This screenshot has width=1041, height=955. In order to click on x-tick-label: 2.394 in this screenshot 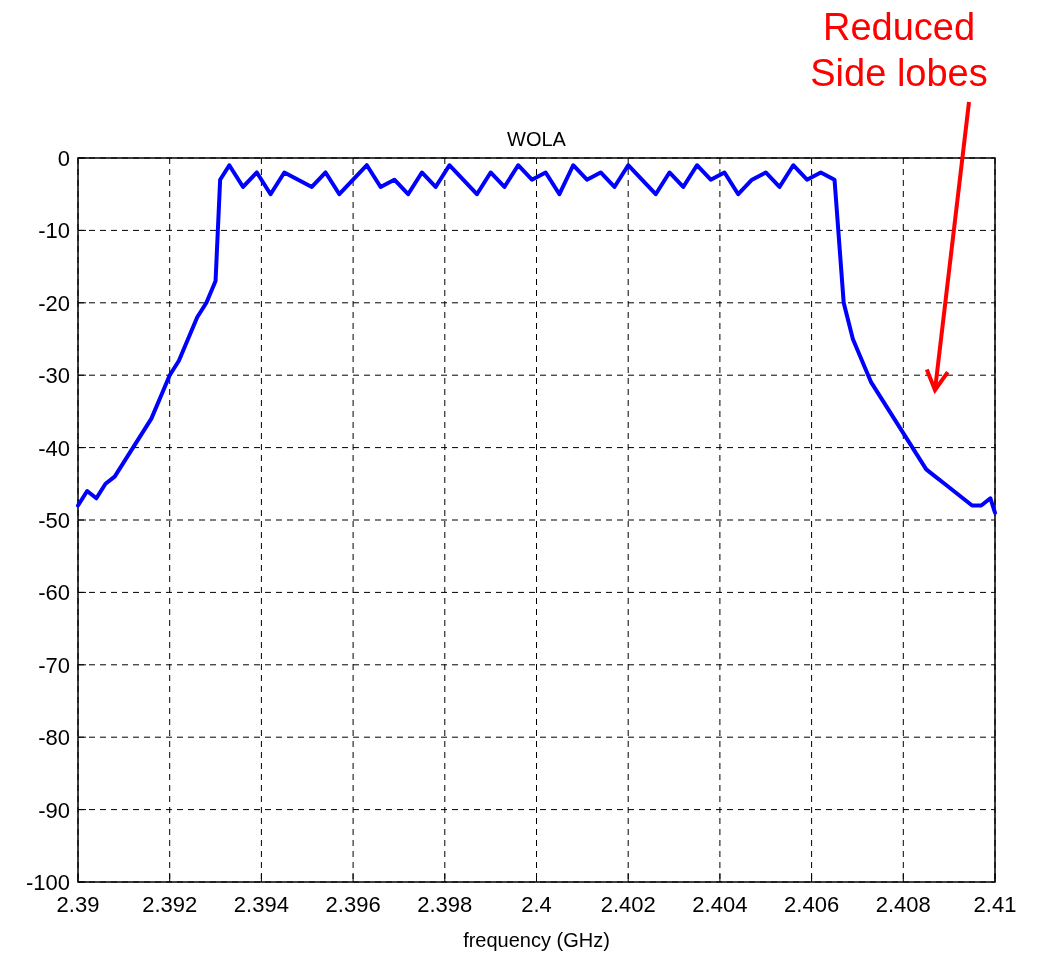, I will do `click(261, 904)`.